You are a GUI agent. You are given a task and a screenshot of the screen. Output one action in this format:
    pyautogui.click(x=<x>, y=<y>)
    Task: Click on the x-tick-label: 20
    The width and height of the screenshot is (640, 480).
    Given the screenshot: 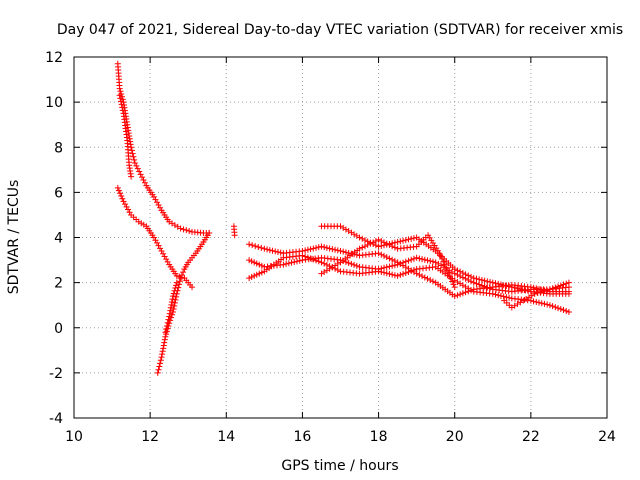 What is the action you would take?
    pyautogui.click(x=455, y=437)
    